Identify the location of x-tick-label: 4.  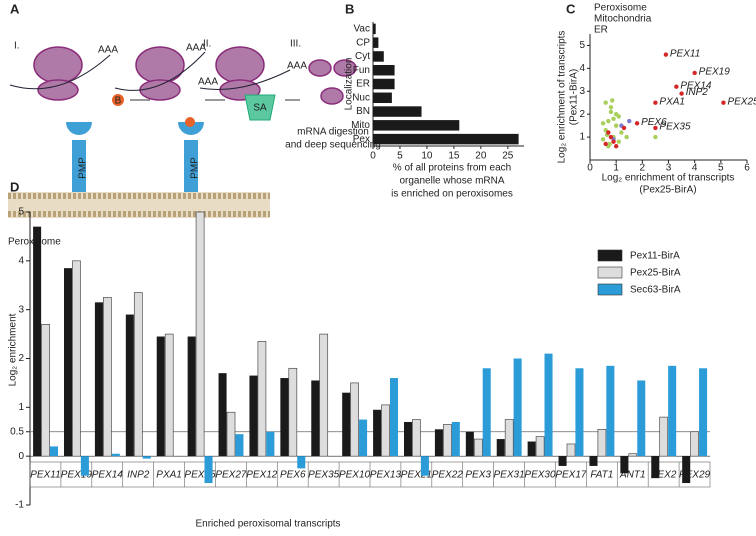
(695, 168).